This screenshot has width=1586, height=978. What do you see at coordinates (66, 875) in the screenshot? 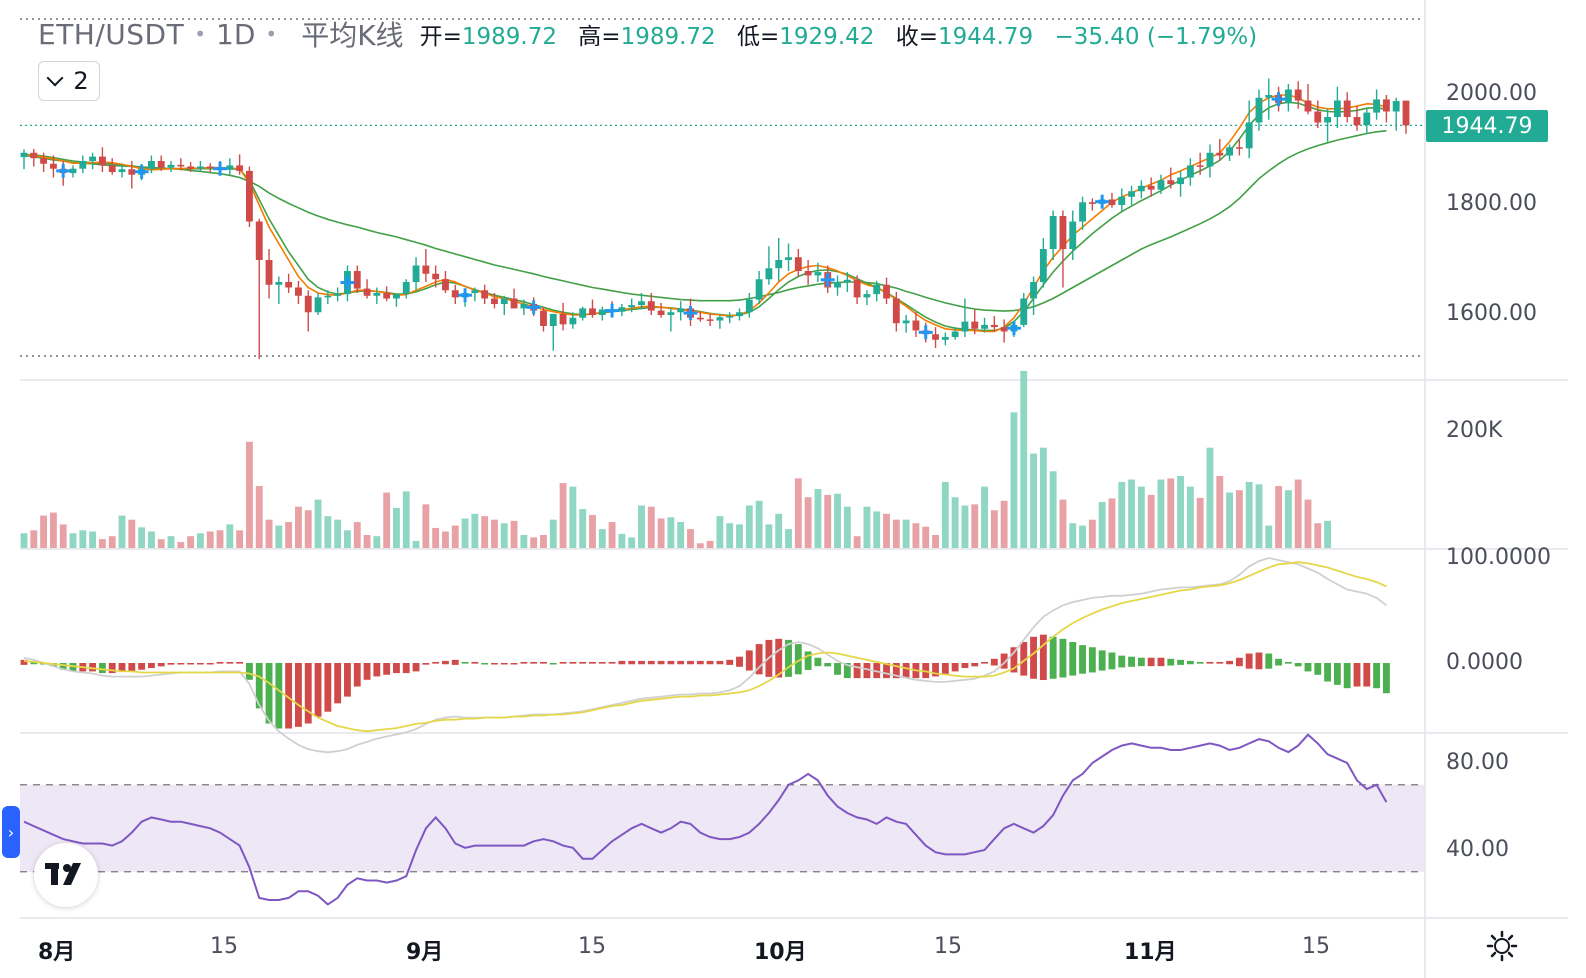
I see `tradingview-logo-icon` at bounding box center [66, 875].